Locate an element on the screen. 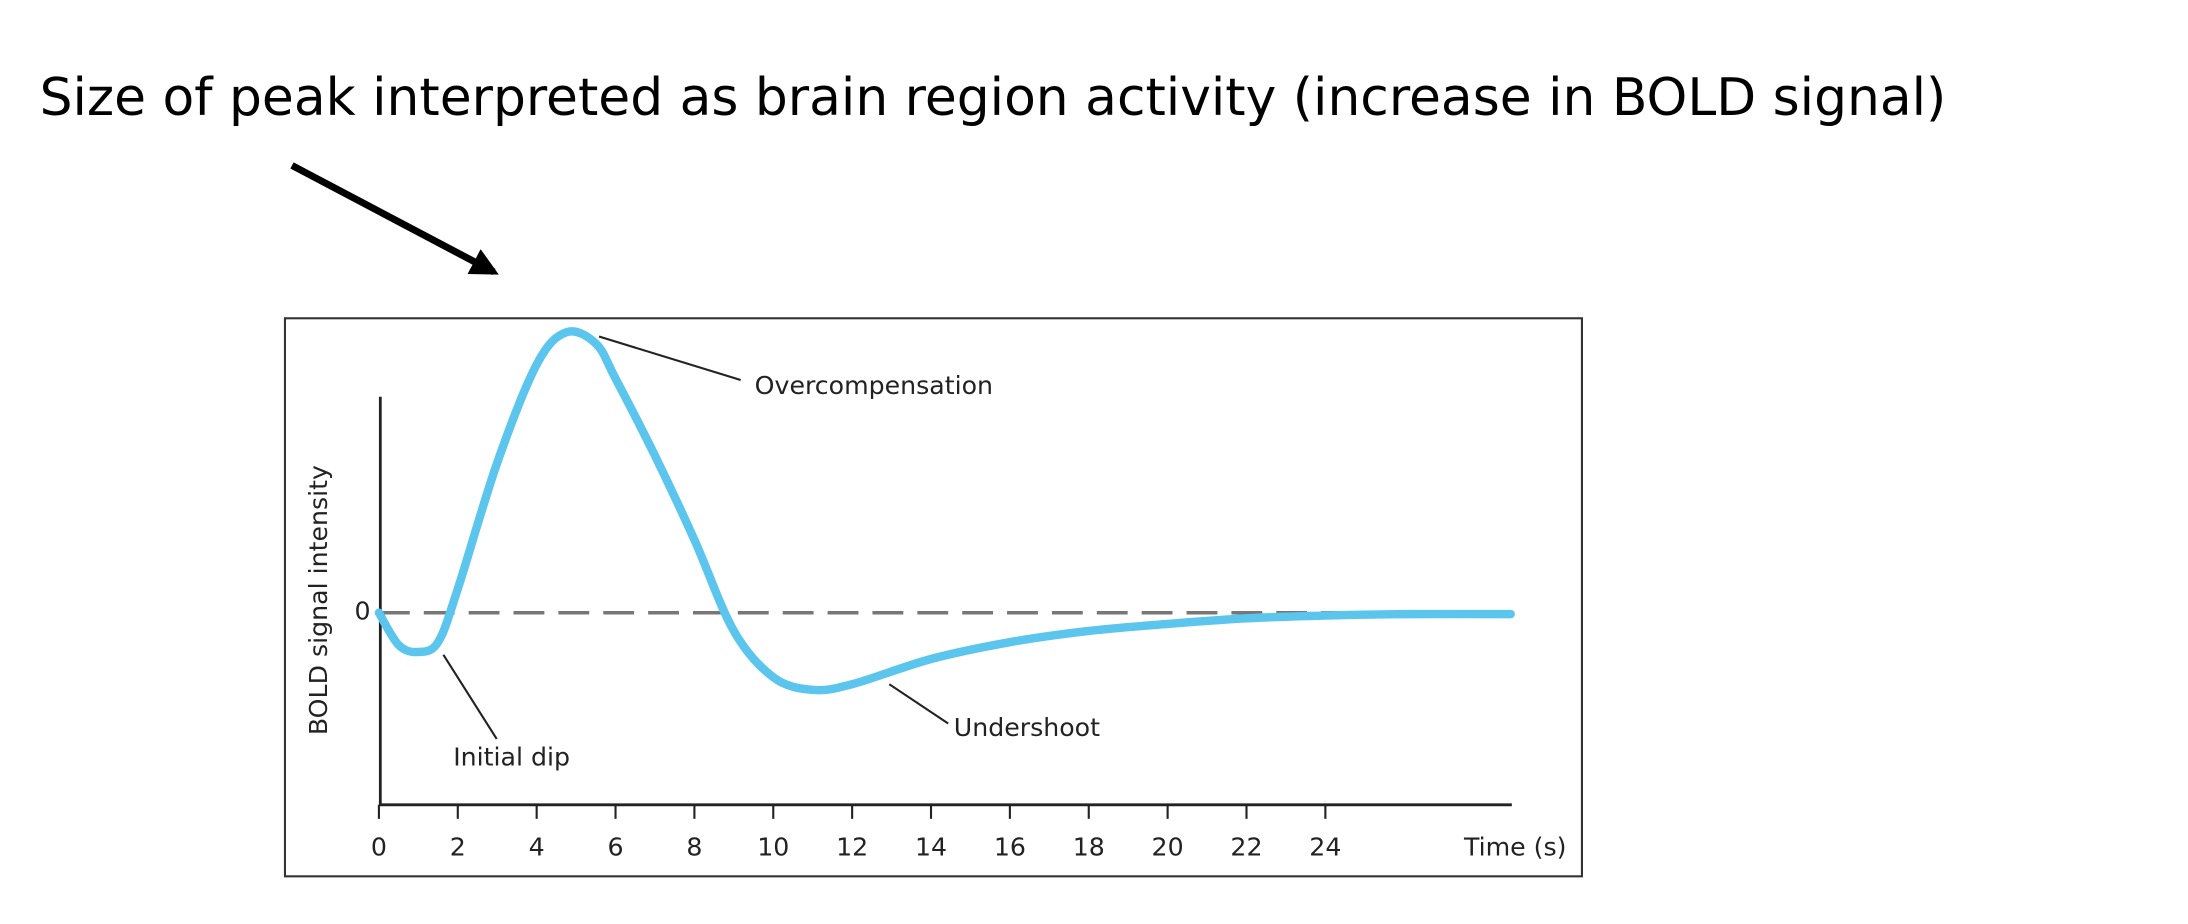 The height and width of the screenshot is (924, 2188). y-axis-label: BOLD signal intensity is located at coordinates (318, 600).